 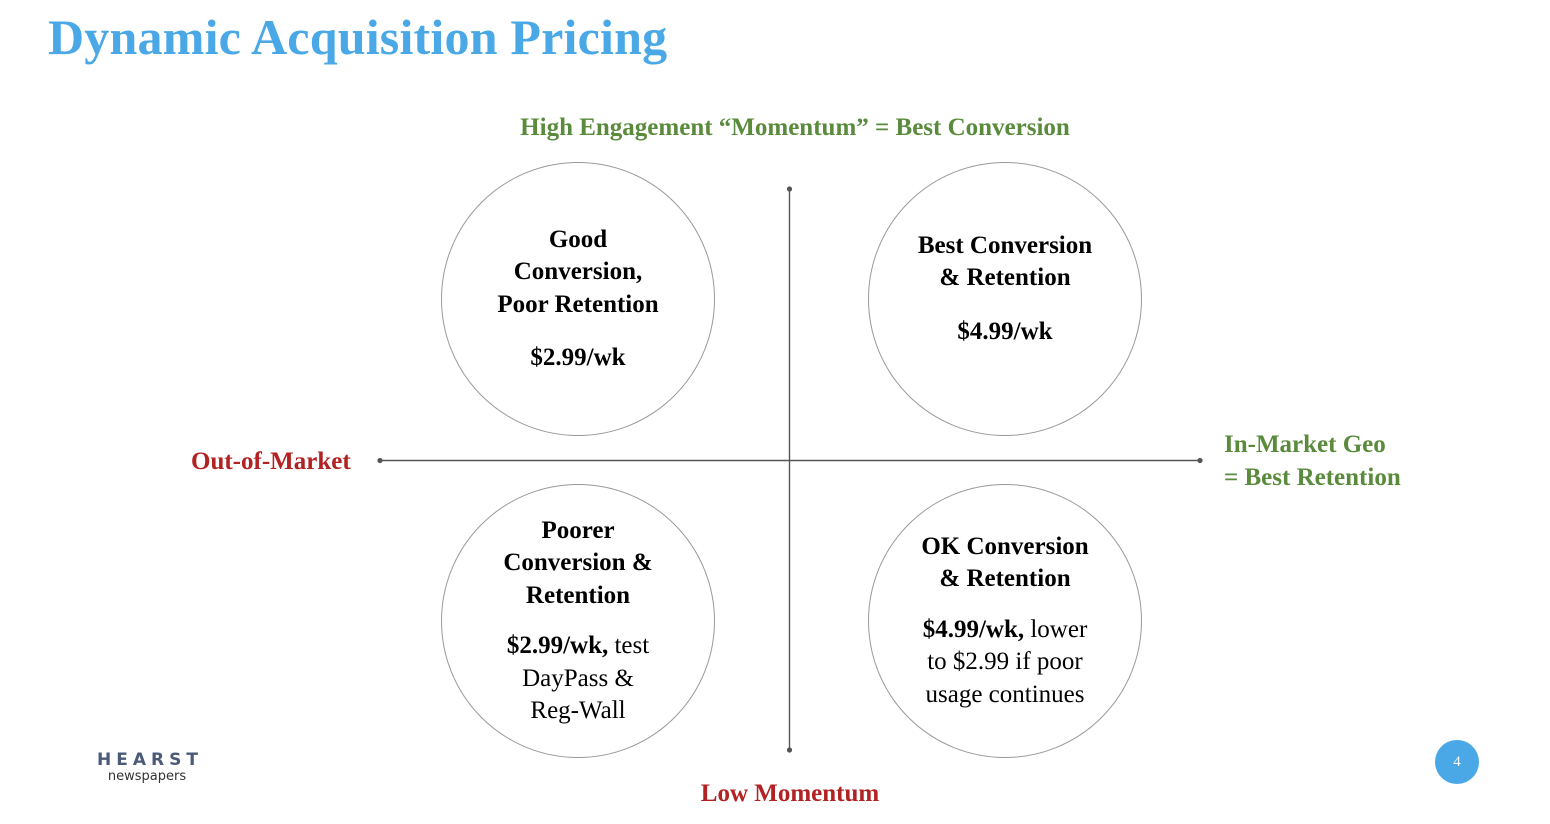 I want to click on price-value: $2.99/wk, so click(x=578, y=357).